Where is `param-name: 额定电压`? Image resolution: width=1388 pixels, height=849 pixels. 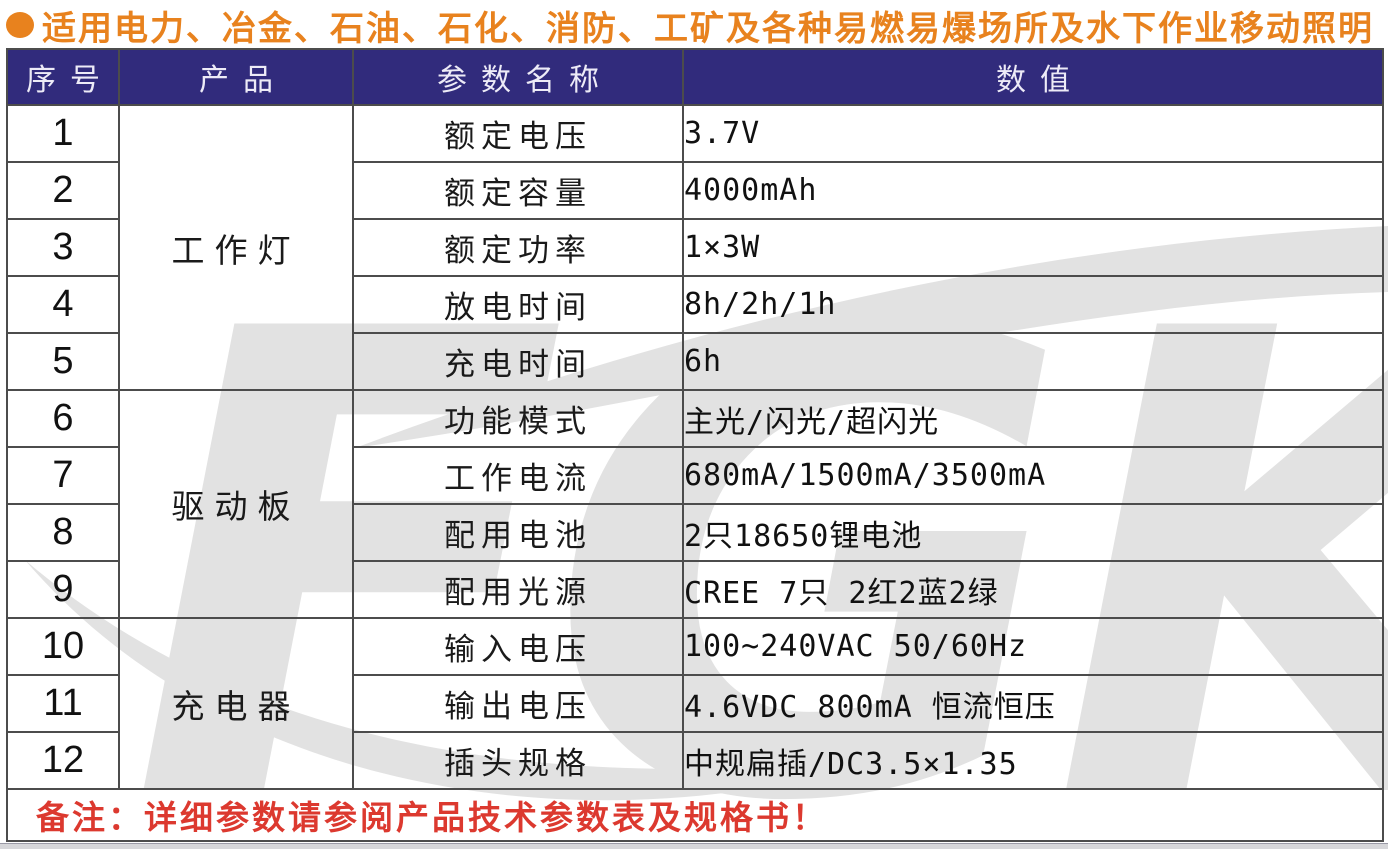
param-name: 额定电压 is located at coordinates (518, 133).